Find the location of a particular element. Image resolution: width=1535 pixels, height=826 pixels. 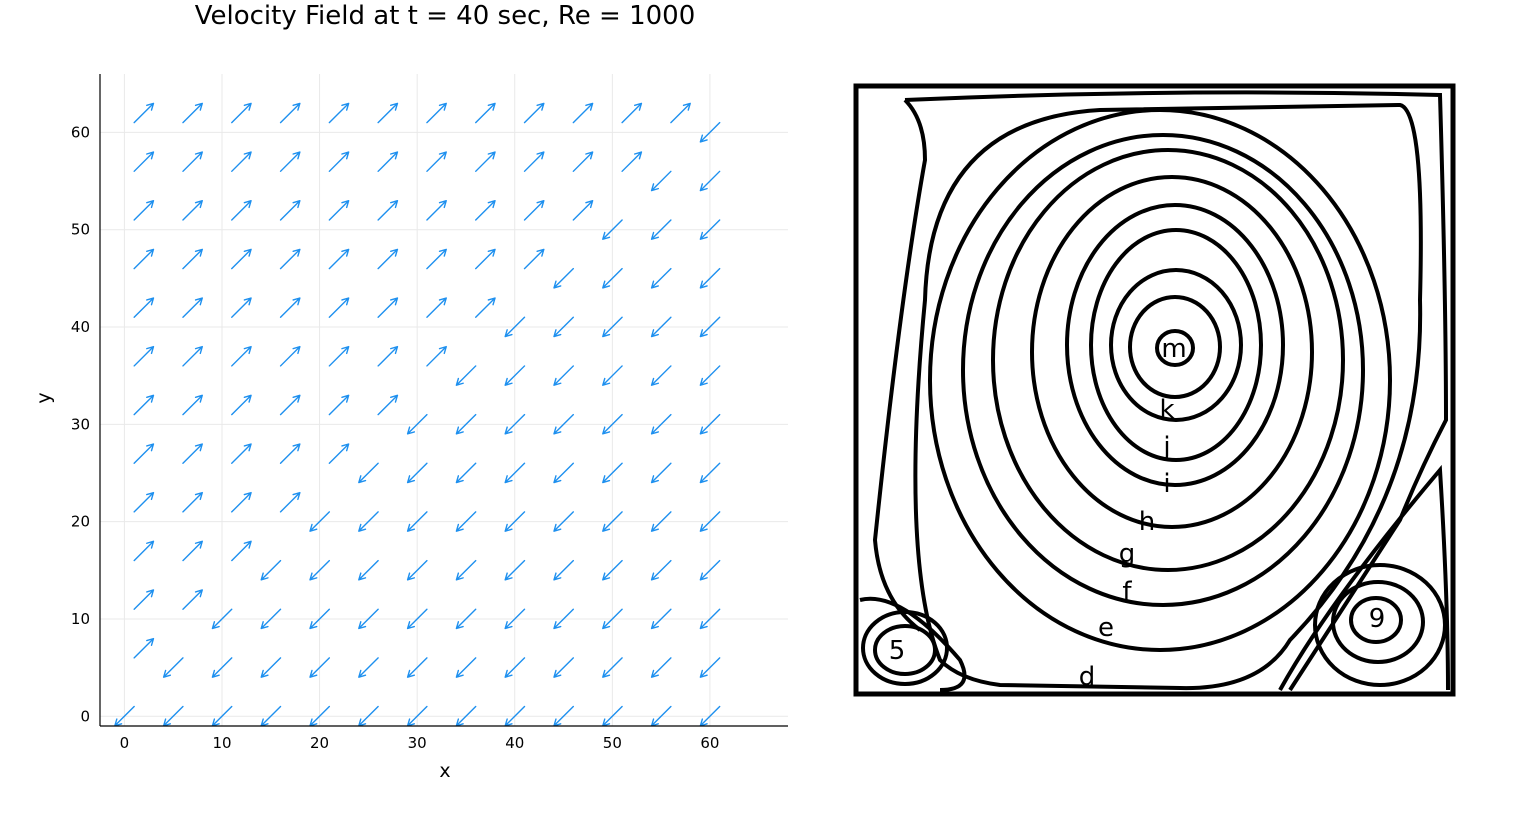

eddy-right-boundary is located at coordinates (1364, 577).